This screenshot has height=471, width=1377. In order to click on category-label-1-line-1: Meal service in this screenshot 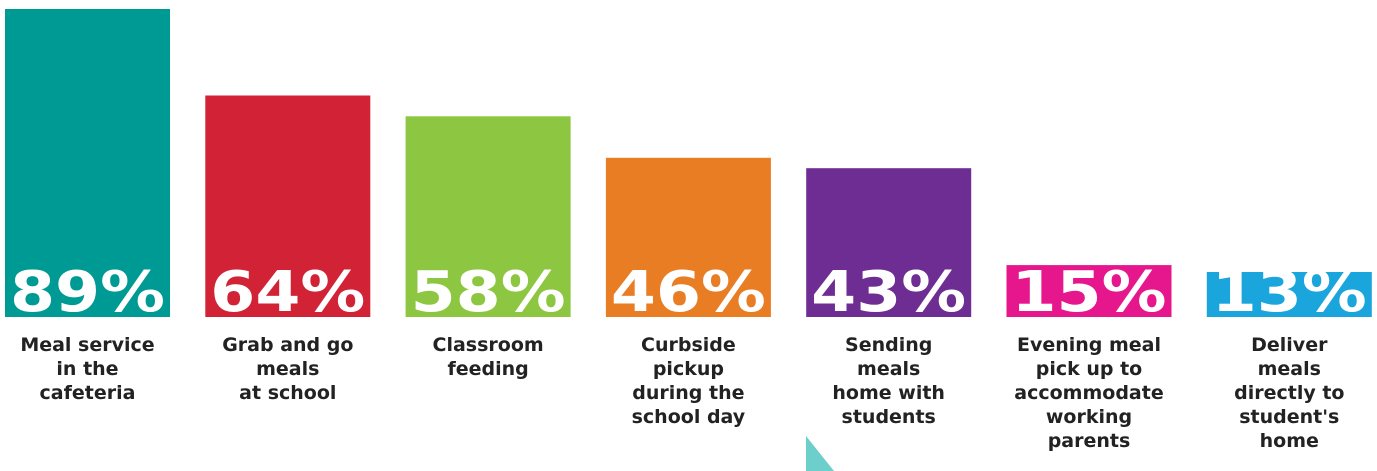, I will do `click(87, 345)`.